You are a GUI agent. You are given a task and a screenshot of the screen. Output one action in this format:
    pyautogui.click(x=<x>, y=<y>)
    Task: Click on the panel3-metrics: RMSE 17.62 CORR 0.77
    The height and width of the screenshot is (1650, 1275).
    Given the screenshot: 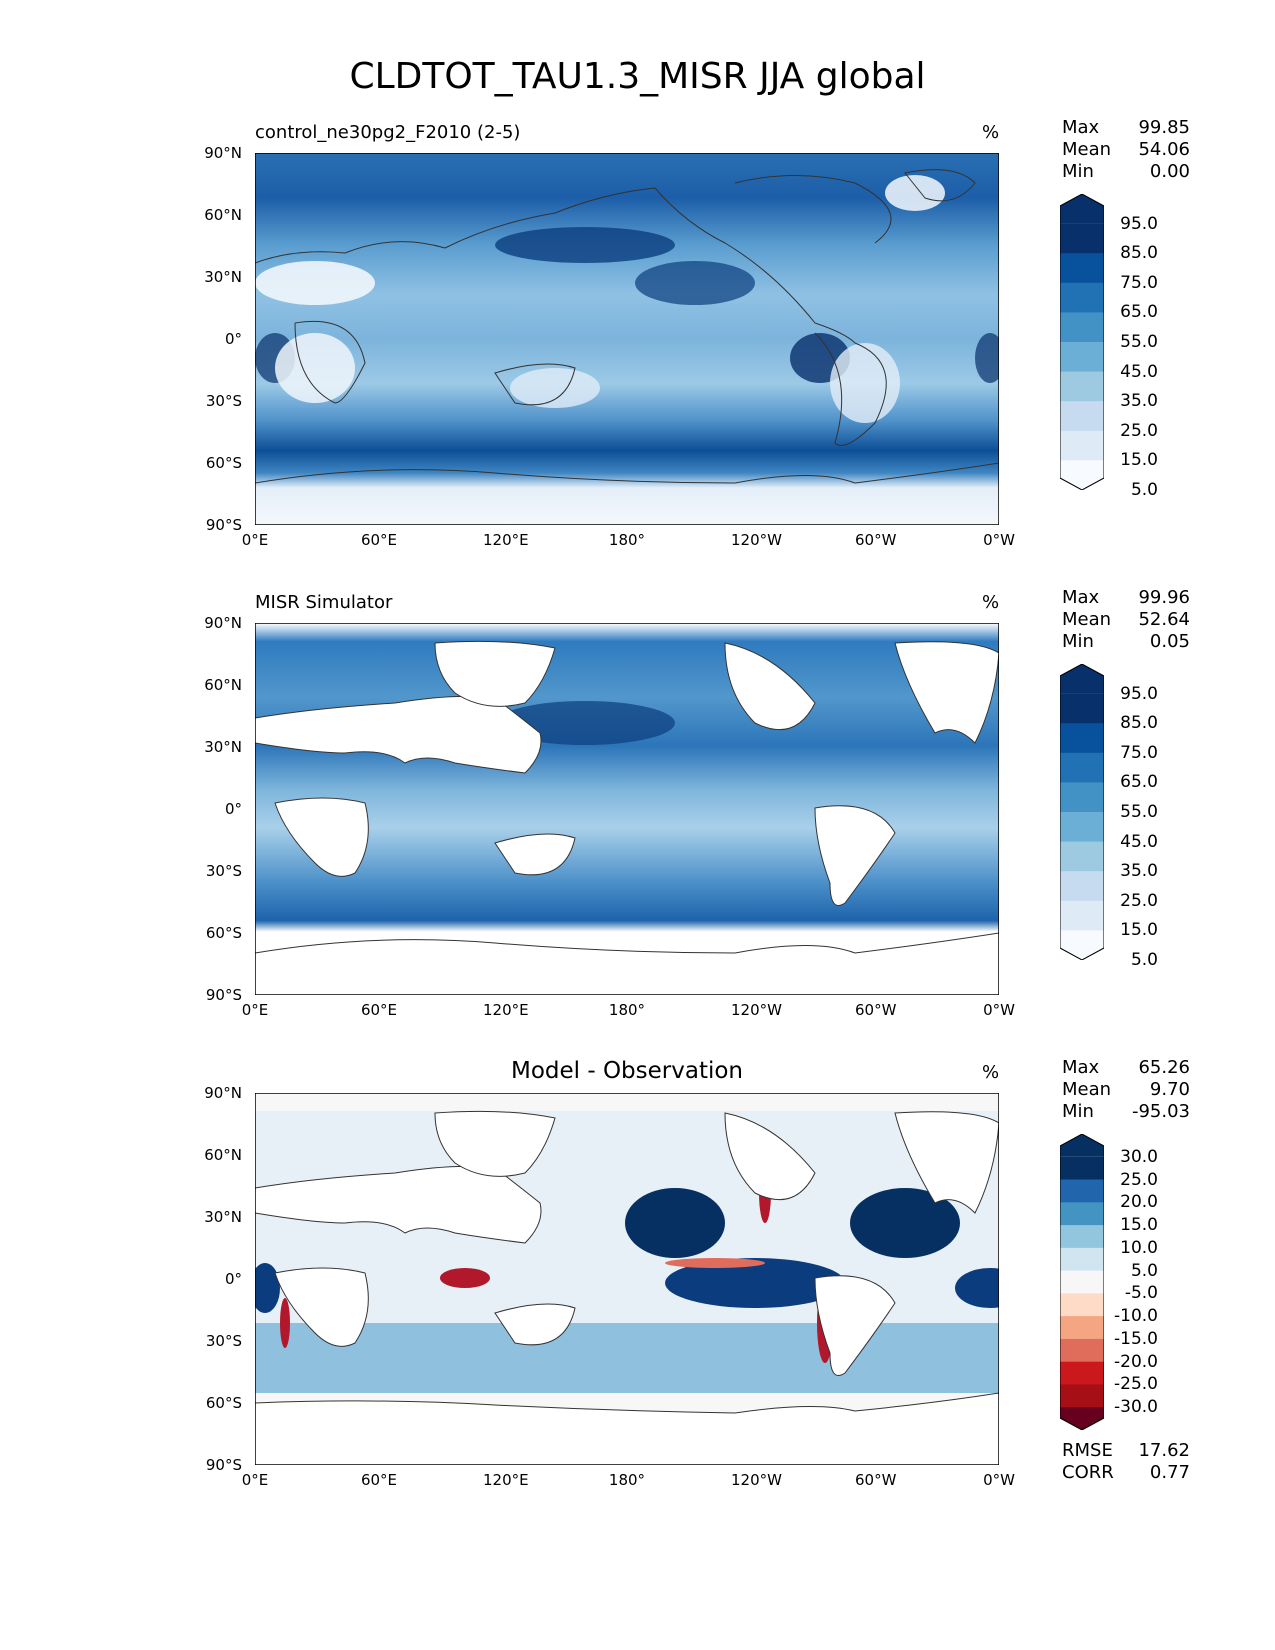 What is the action you would take?
    pyautogui.click(x=1126, y=1462)
    